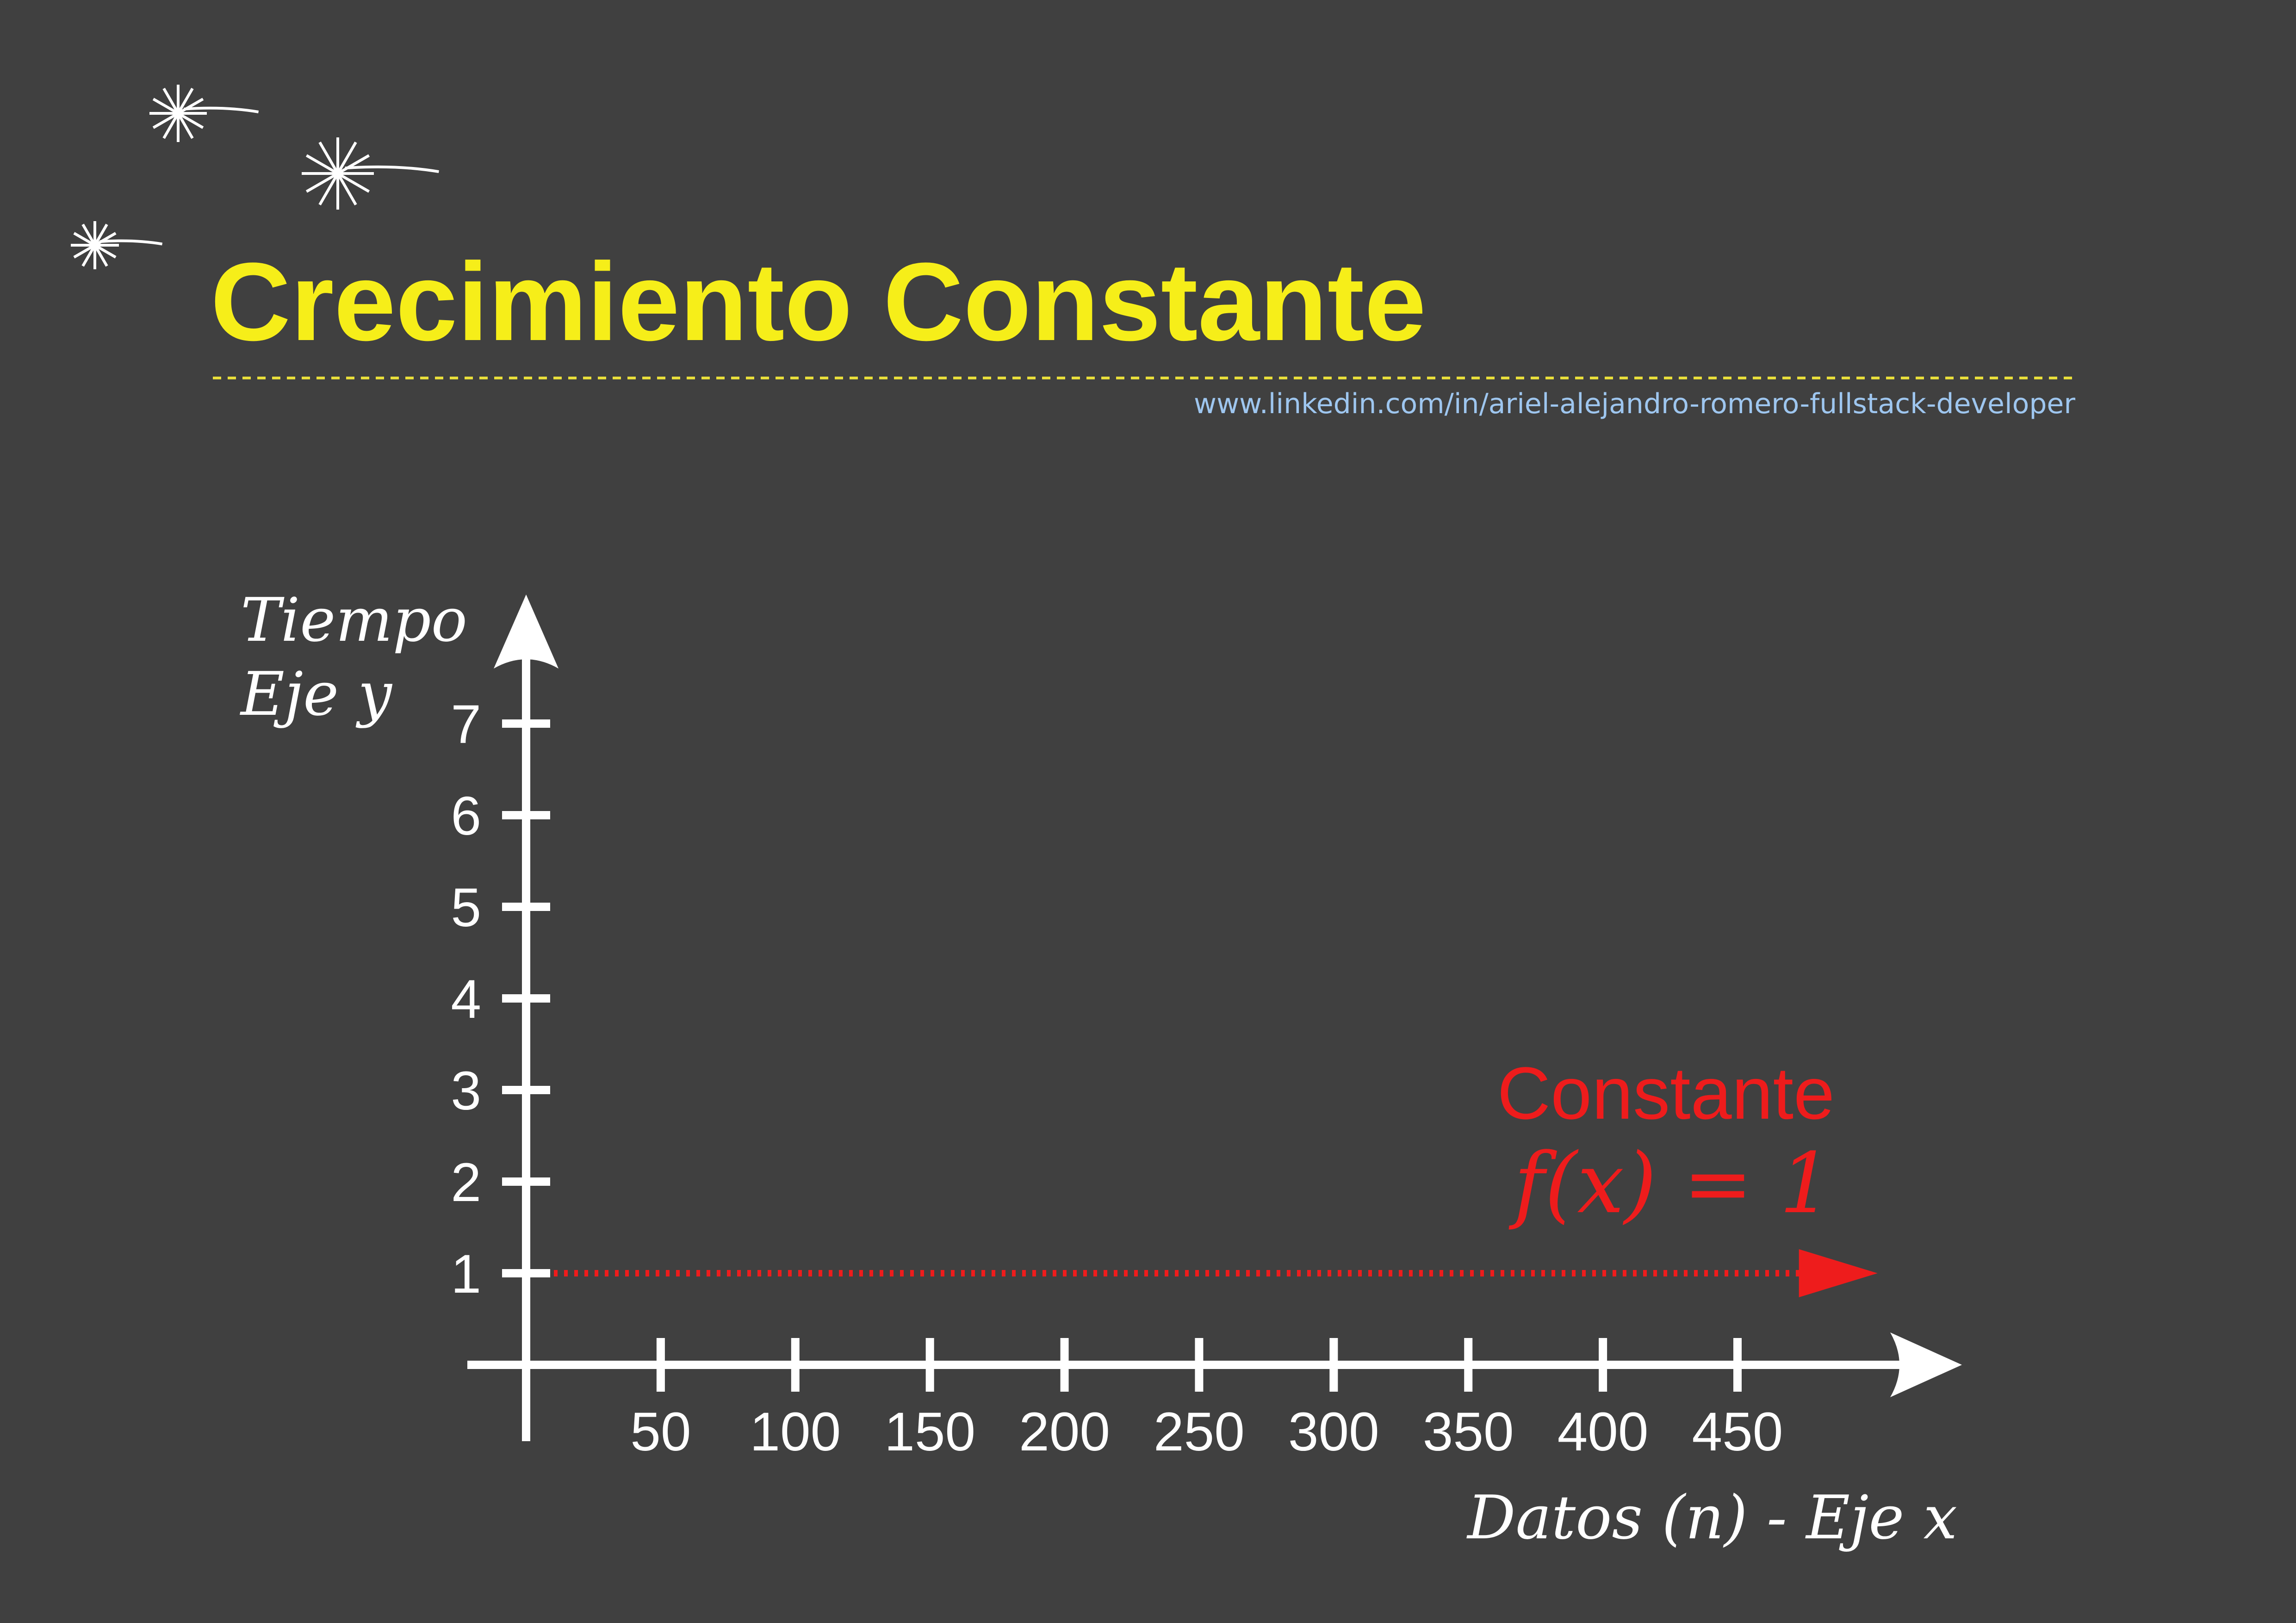 This screenshot has height=1623, width=2296. What do you see at coordinates (466, 999) in the screenshot?
I see `y-tick-label: 4` at bounding box center [466, 999].